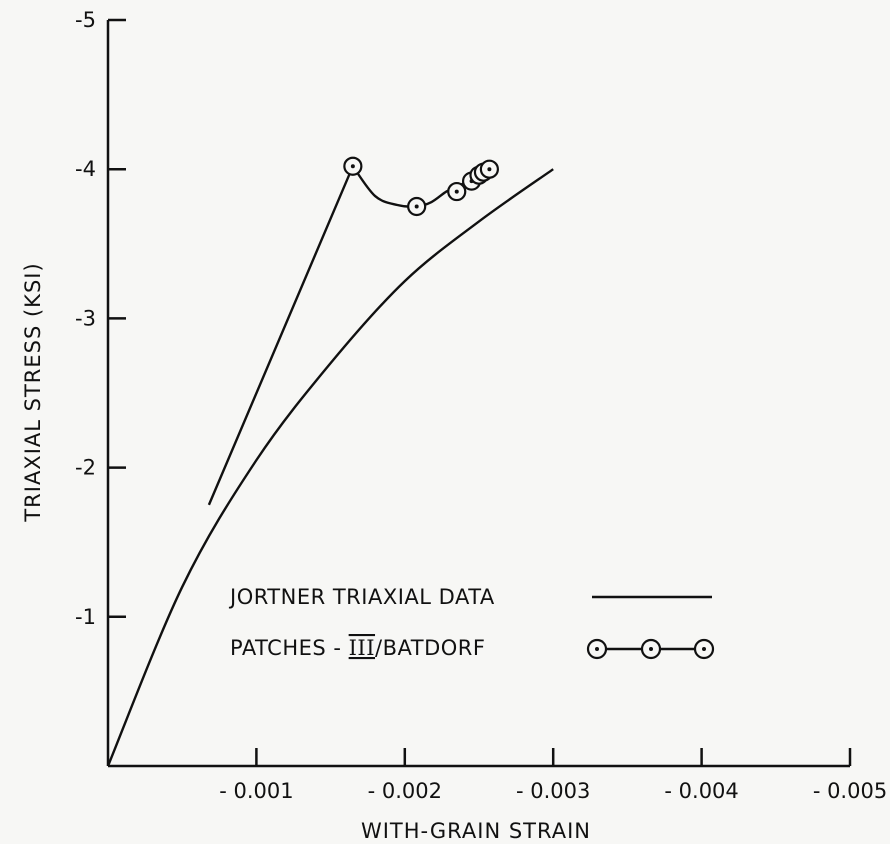  Describe the element at coordinates (85, 318) in the screenshot. I see `y-tick-label: -3` at that location.